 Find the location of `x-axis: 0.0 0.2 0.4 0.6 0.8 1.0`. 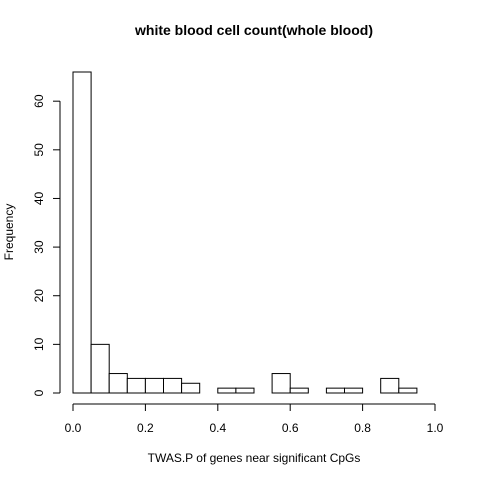

x-axis: 0.0 0.2 0.4 0.6 0.8 1.0 is located at coordinates (254, 419).